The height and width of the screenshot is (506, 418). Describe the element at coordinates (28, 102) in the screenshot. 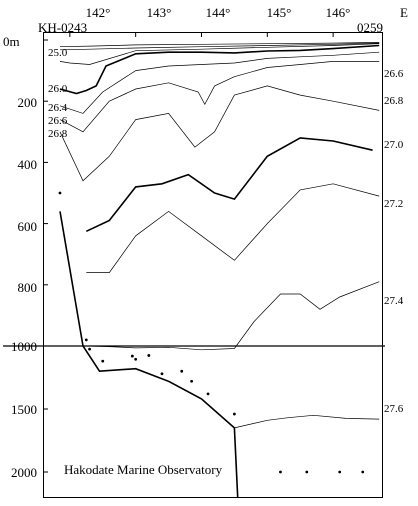

I see `y-tick-200: 200` at that location.